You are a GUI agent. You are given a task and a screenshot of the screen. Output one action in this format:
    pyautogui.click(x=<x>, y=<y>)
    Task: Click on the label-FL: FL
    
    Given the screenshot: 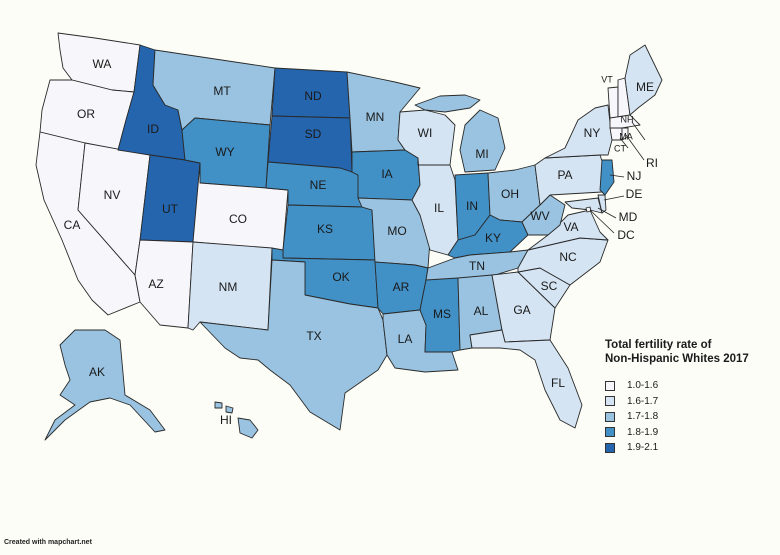 What is the action you would take?
    pyautogui.click(x=558, y=383)
    